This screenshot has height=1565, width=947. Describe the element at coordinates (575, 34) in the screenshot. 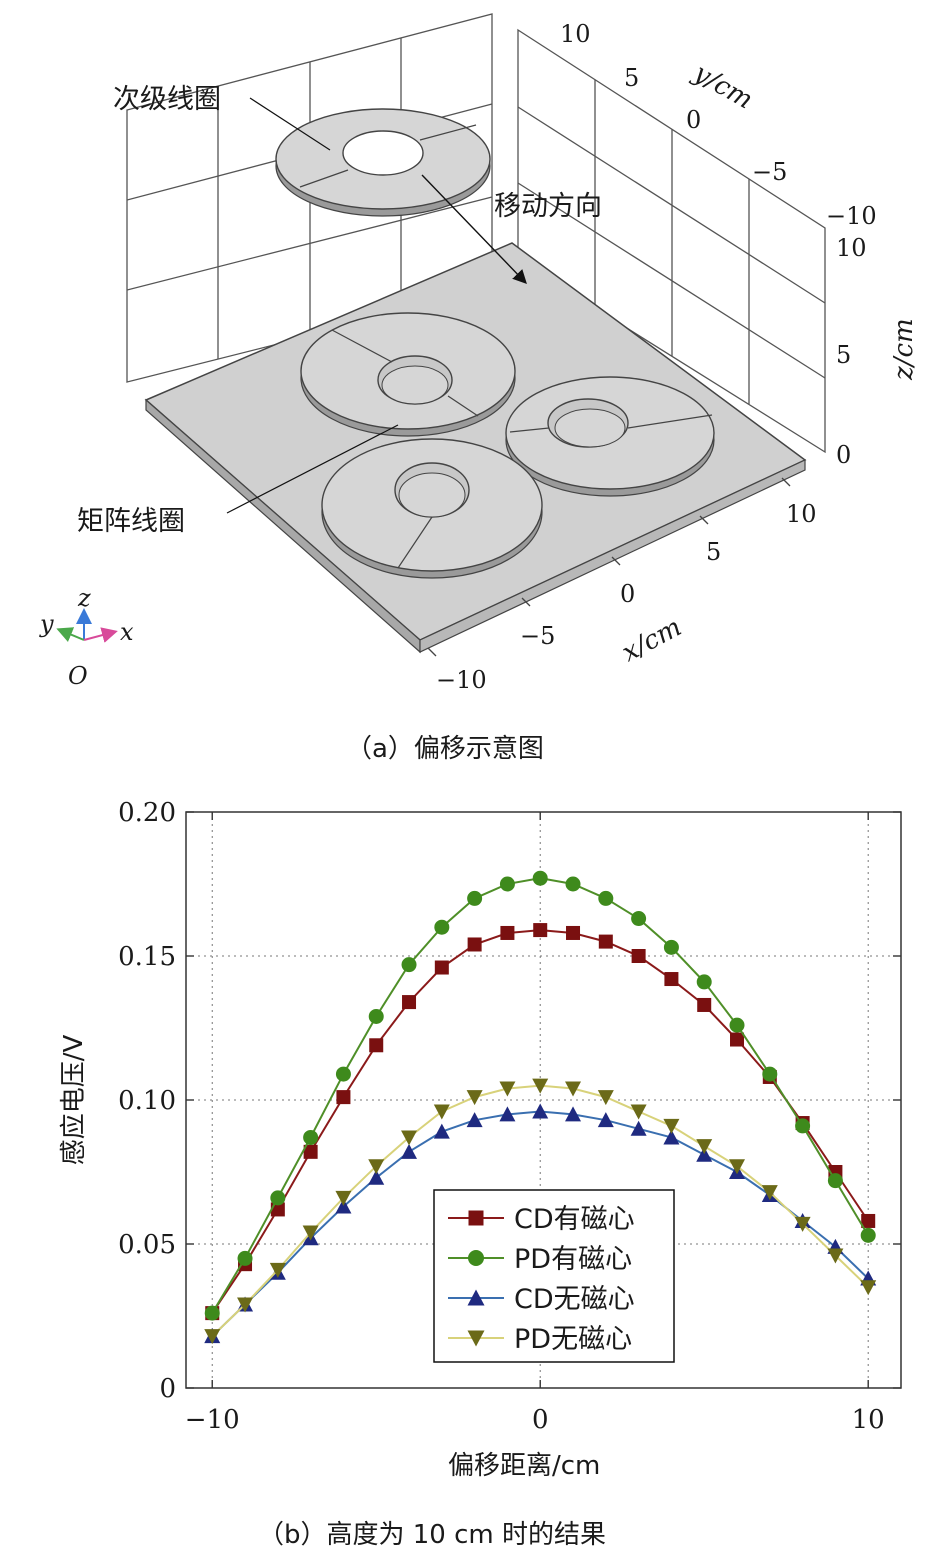

I see `y-tick: 10` at that location.